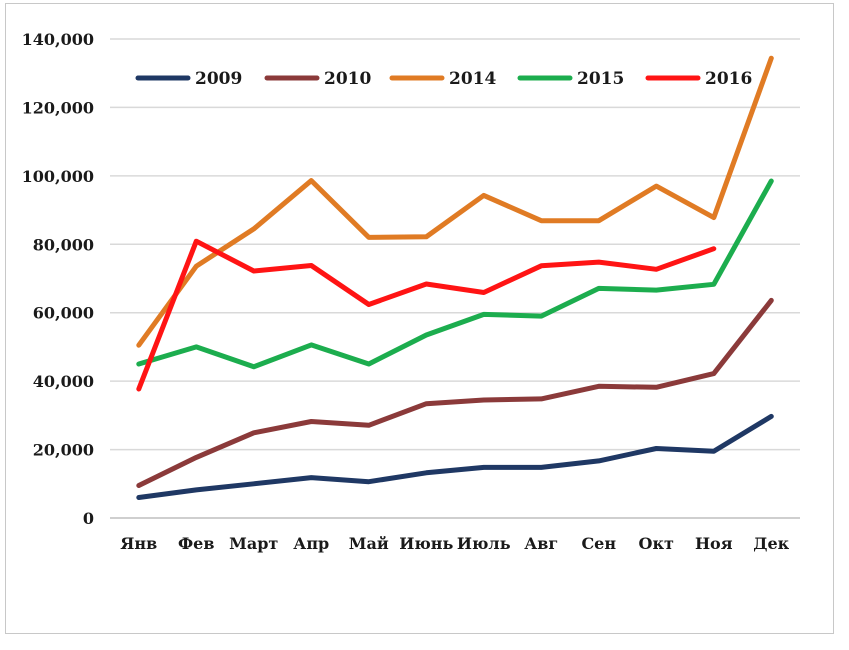  I want to click on legend-label-2014: 2014, so click(472, 79).